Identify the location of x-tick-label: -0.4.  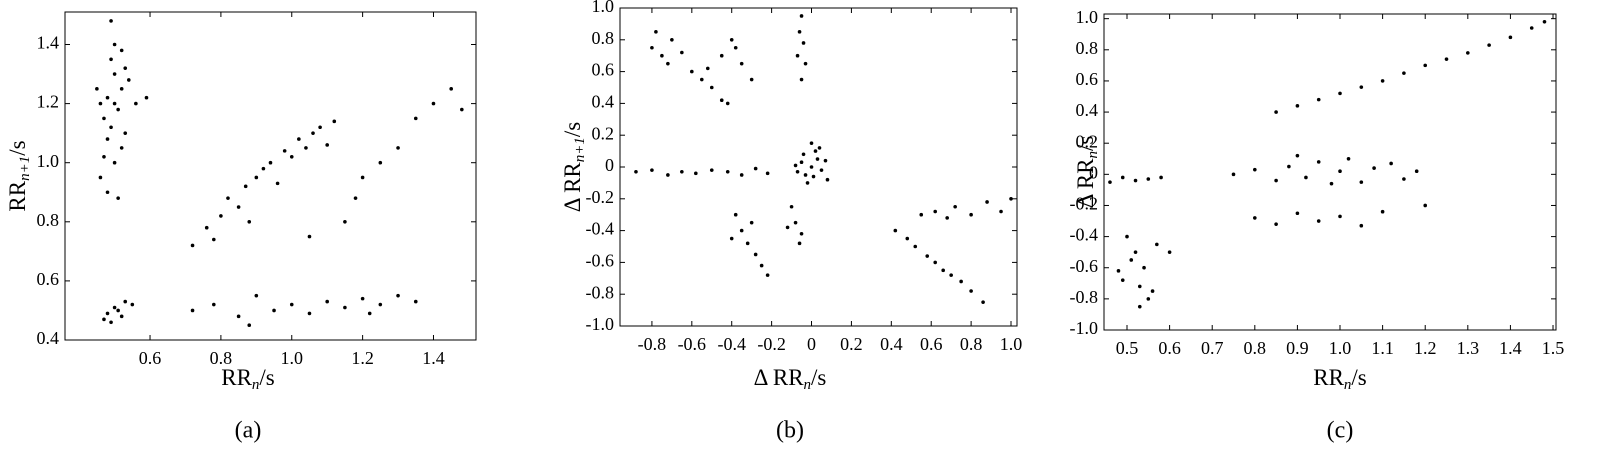
(731, 344).